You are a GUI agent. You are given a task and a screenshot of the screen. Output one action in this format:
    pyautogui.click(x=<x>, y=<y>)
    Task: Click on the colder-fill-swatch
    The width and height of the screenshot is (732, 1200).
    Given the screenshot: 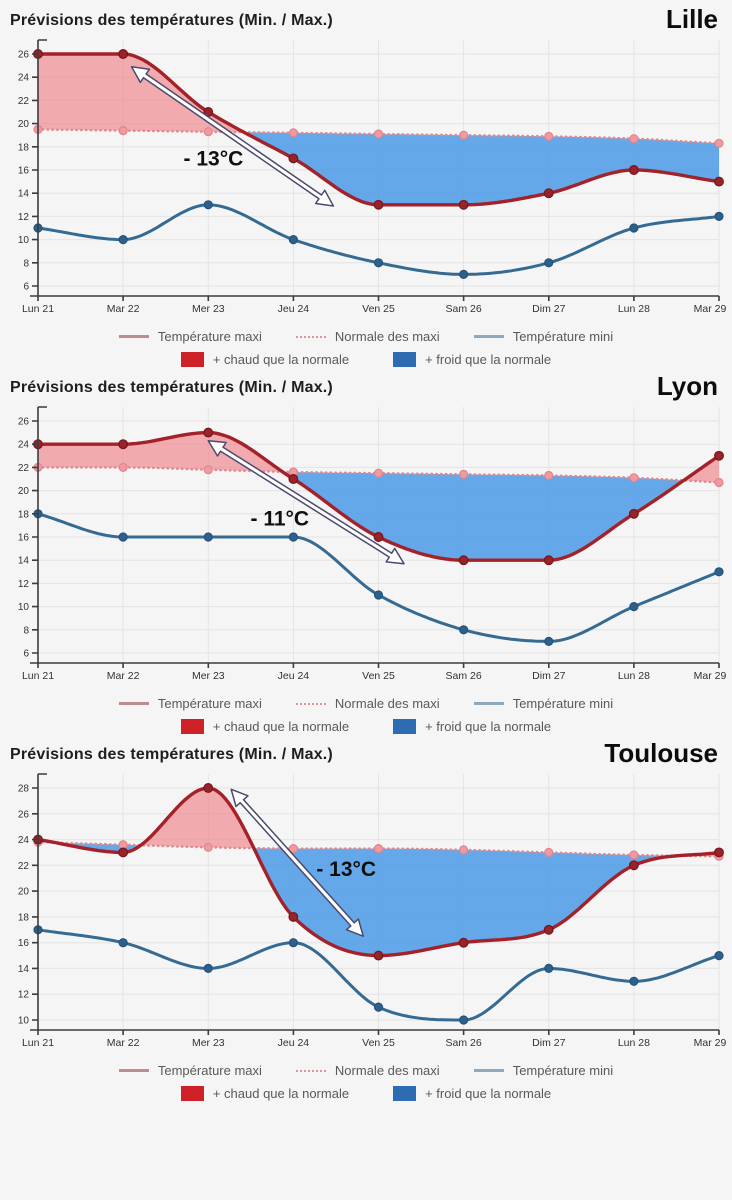 What is the action you would take?
    pyautogui.click(x=405, y=726)
    